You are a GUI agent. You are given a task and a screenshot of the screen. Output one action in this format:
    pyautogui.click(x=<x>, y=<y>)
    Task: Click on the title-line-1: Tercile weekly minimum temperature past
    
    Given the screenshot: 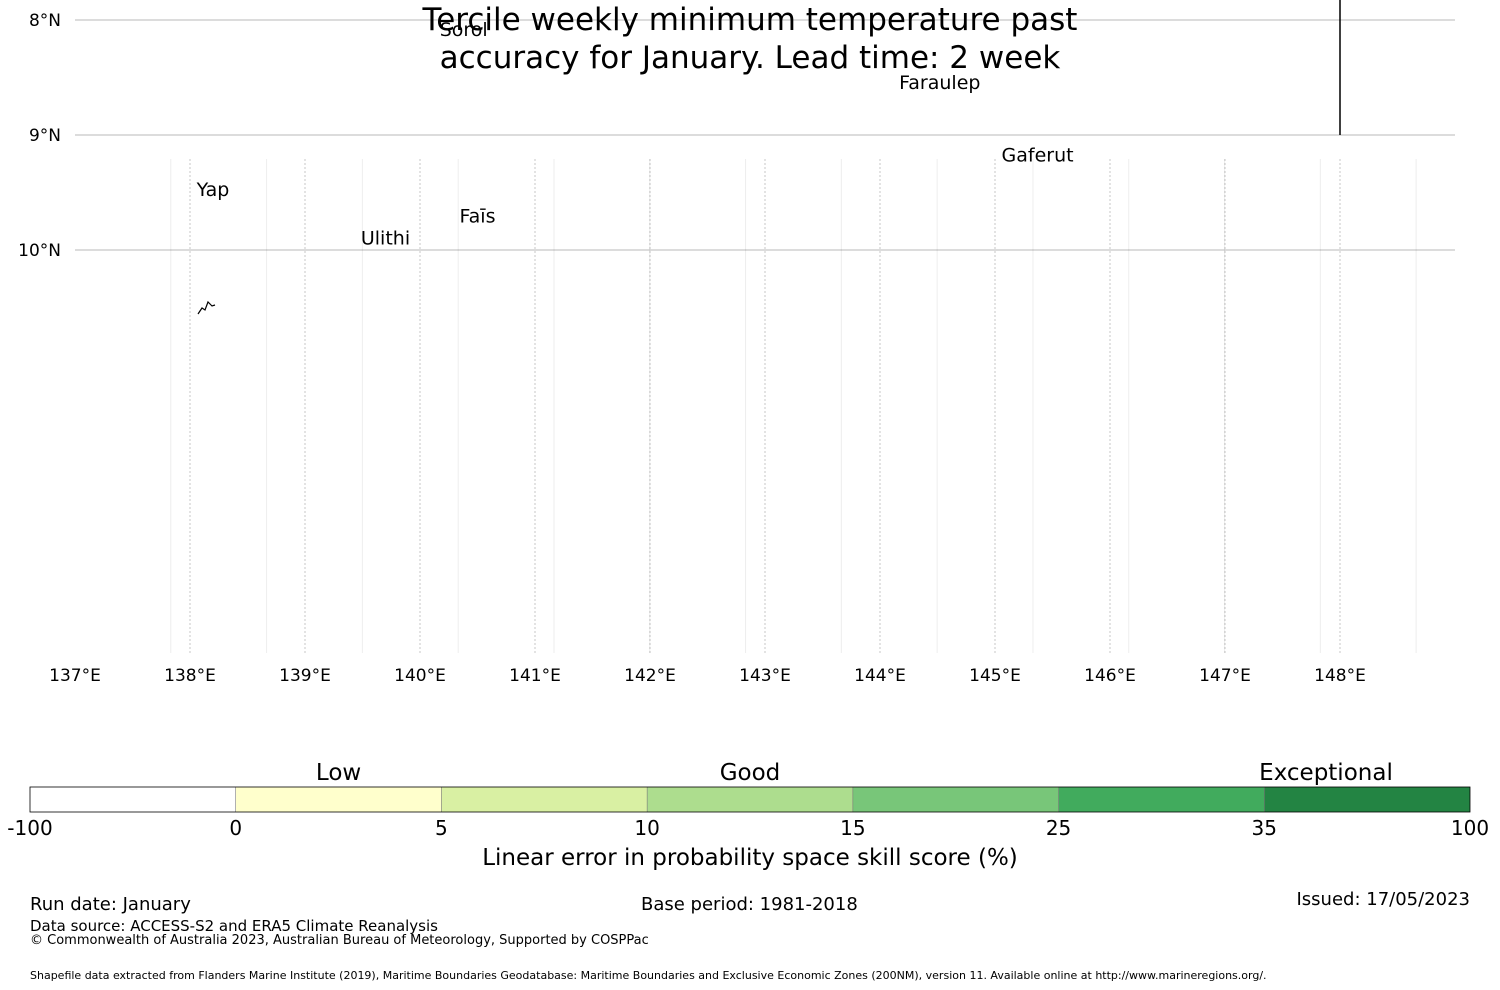 What is the action you would take?
    pyautogui.click(x=750, y=20)
    